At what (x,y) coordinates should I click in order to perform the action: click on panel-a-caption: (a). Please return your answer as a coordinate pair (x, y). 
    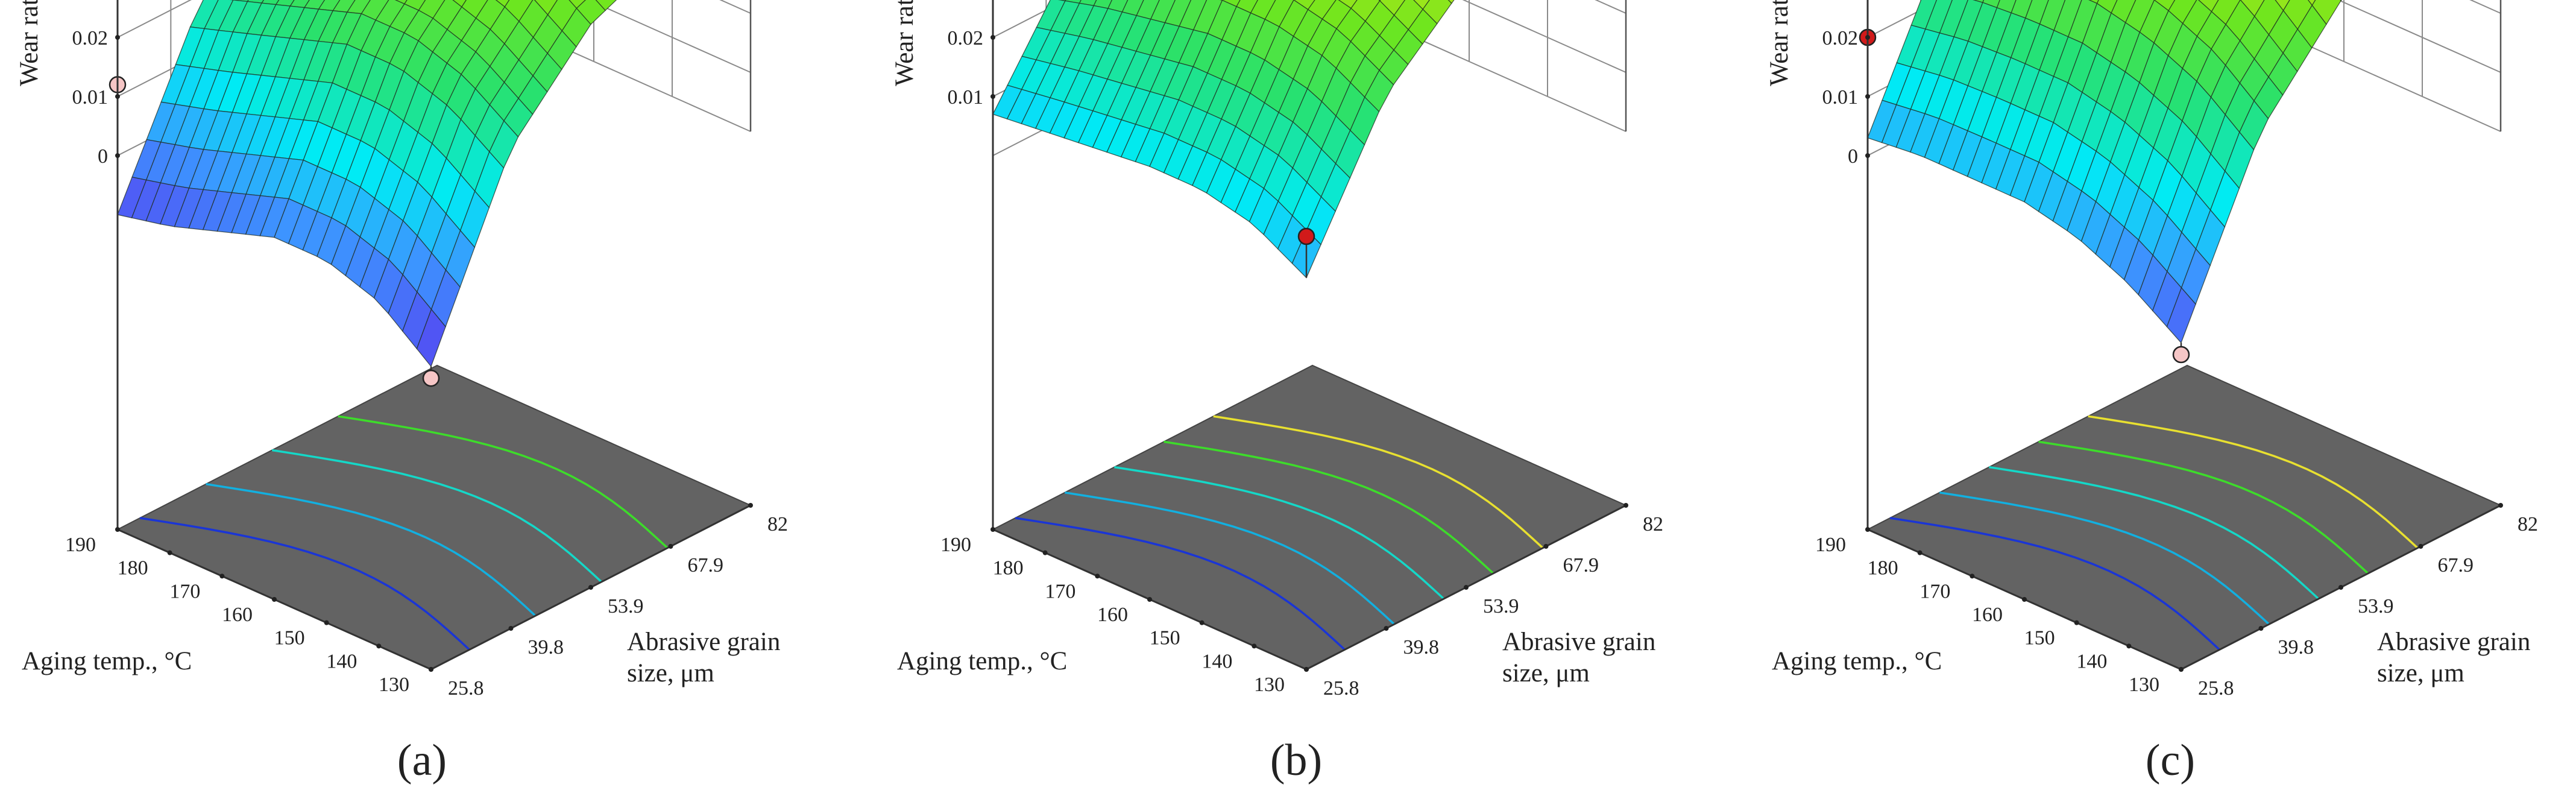
    Looking at the image, I should click on (422, 761).